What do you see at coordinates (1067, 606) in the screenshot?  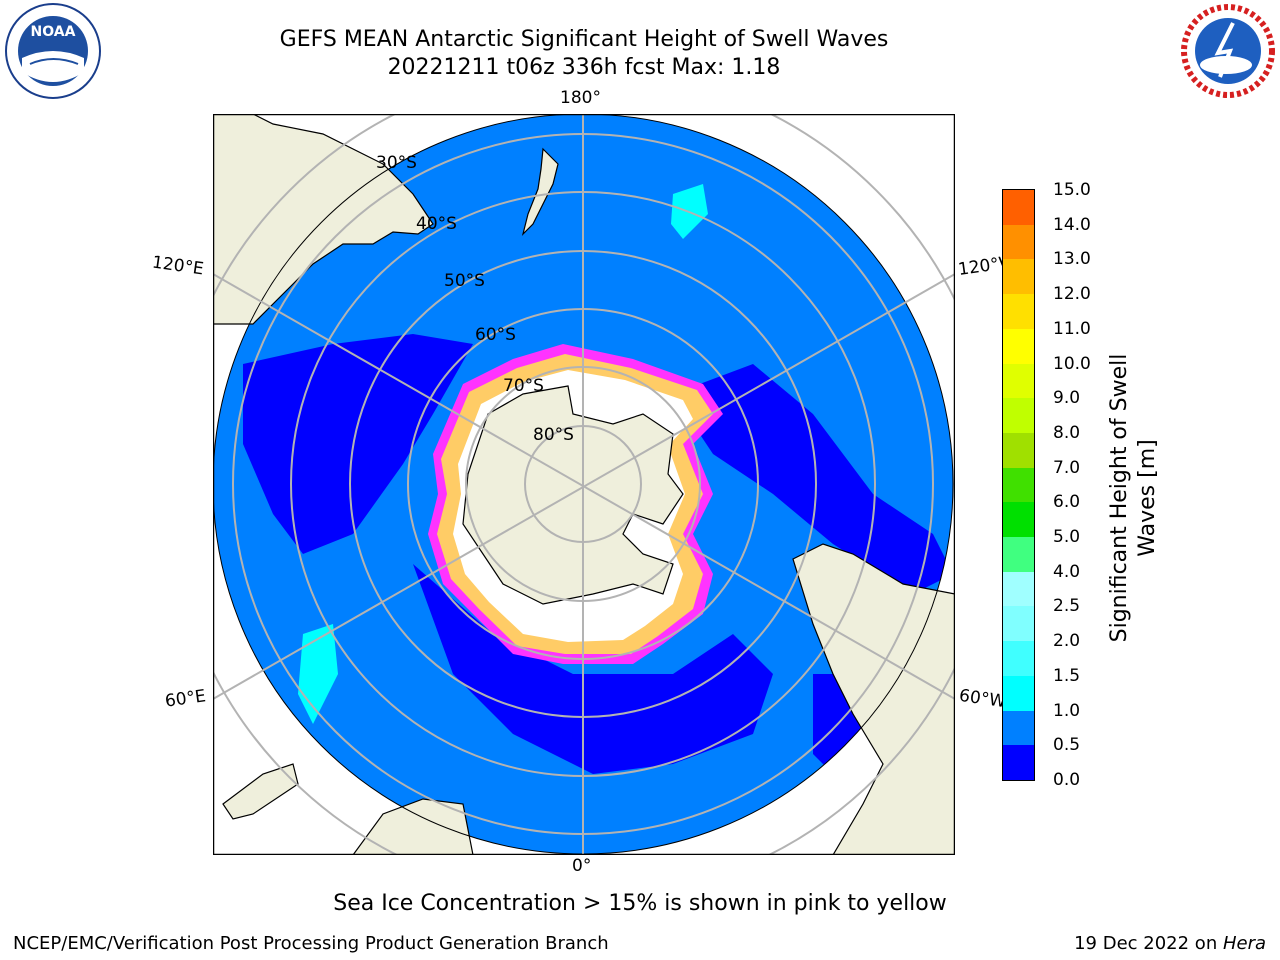 I see `colorbar-tick-label: 2.5` at bounding box center [1067, 606].